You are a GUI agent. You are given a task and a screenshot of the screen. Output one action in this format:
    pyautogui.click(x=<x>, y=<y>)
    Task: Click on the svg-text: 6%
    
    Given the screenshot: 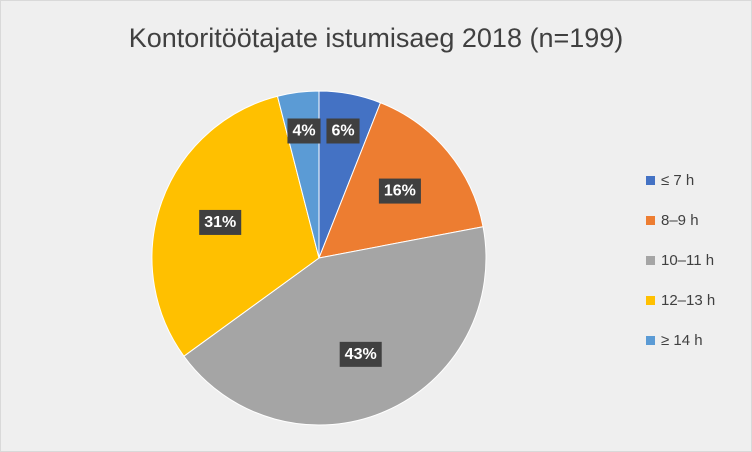 What is the action you would take?
    pyautogui.click(x=342, y=131)
    